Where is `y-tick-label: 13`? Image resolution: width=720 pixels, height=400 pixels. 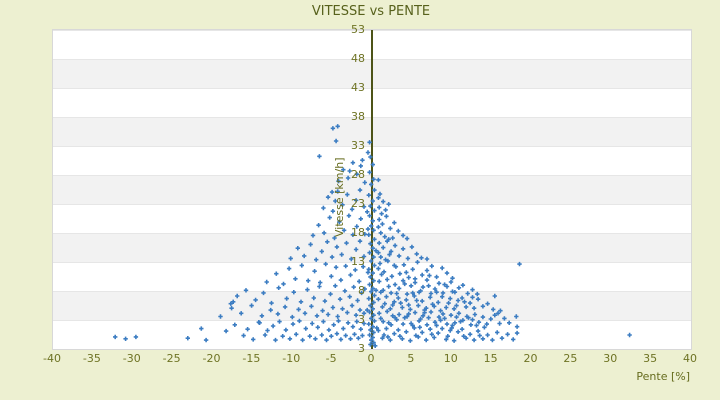 y-tick-label: 13 is located at coordinates (358, 261).